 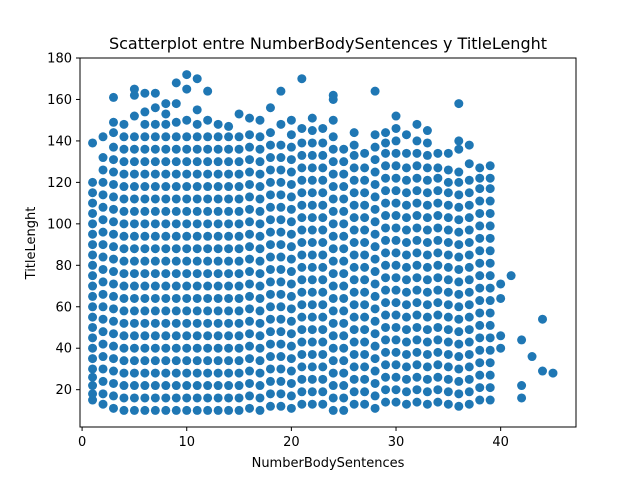 What do you see at coordinates (63, 349) in the screenshot?
I see `y-tick-label: 40` at bounding box center [63, 349].